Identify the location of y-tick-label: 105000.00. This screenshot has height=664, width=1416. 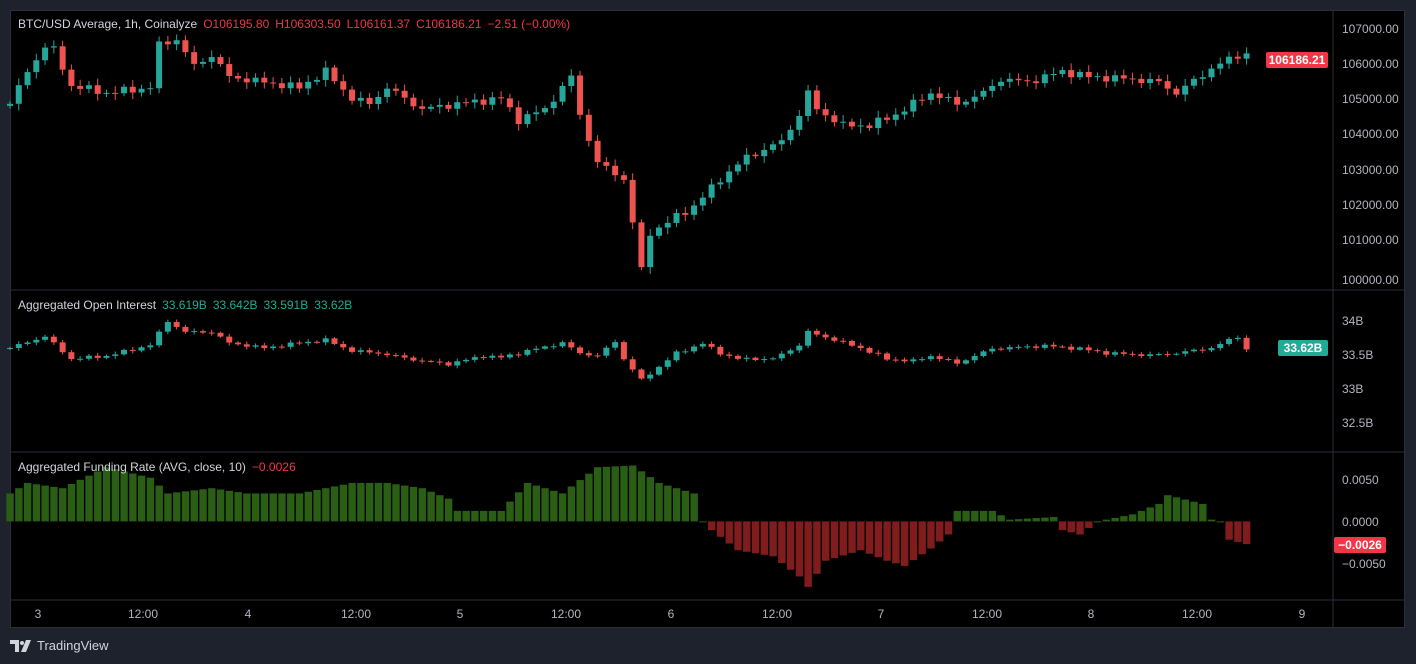
(1370, 99).